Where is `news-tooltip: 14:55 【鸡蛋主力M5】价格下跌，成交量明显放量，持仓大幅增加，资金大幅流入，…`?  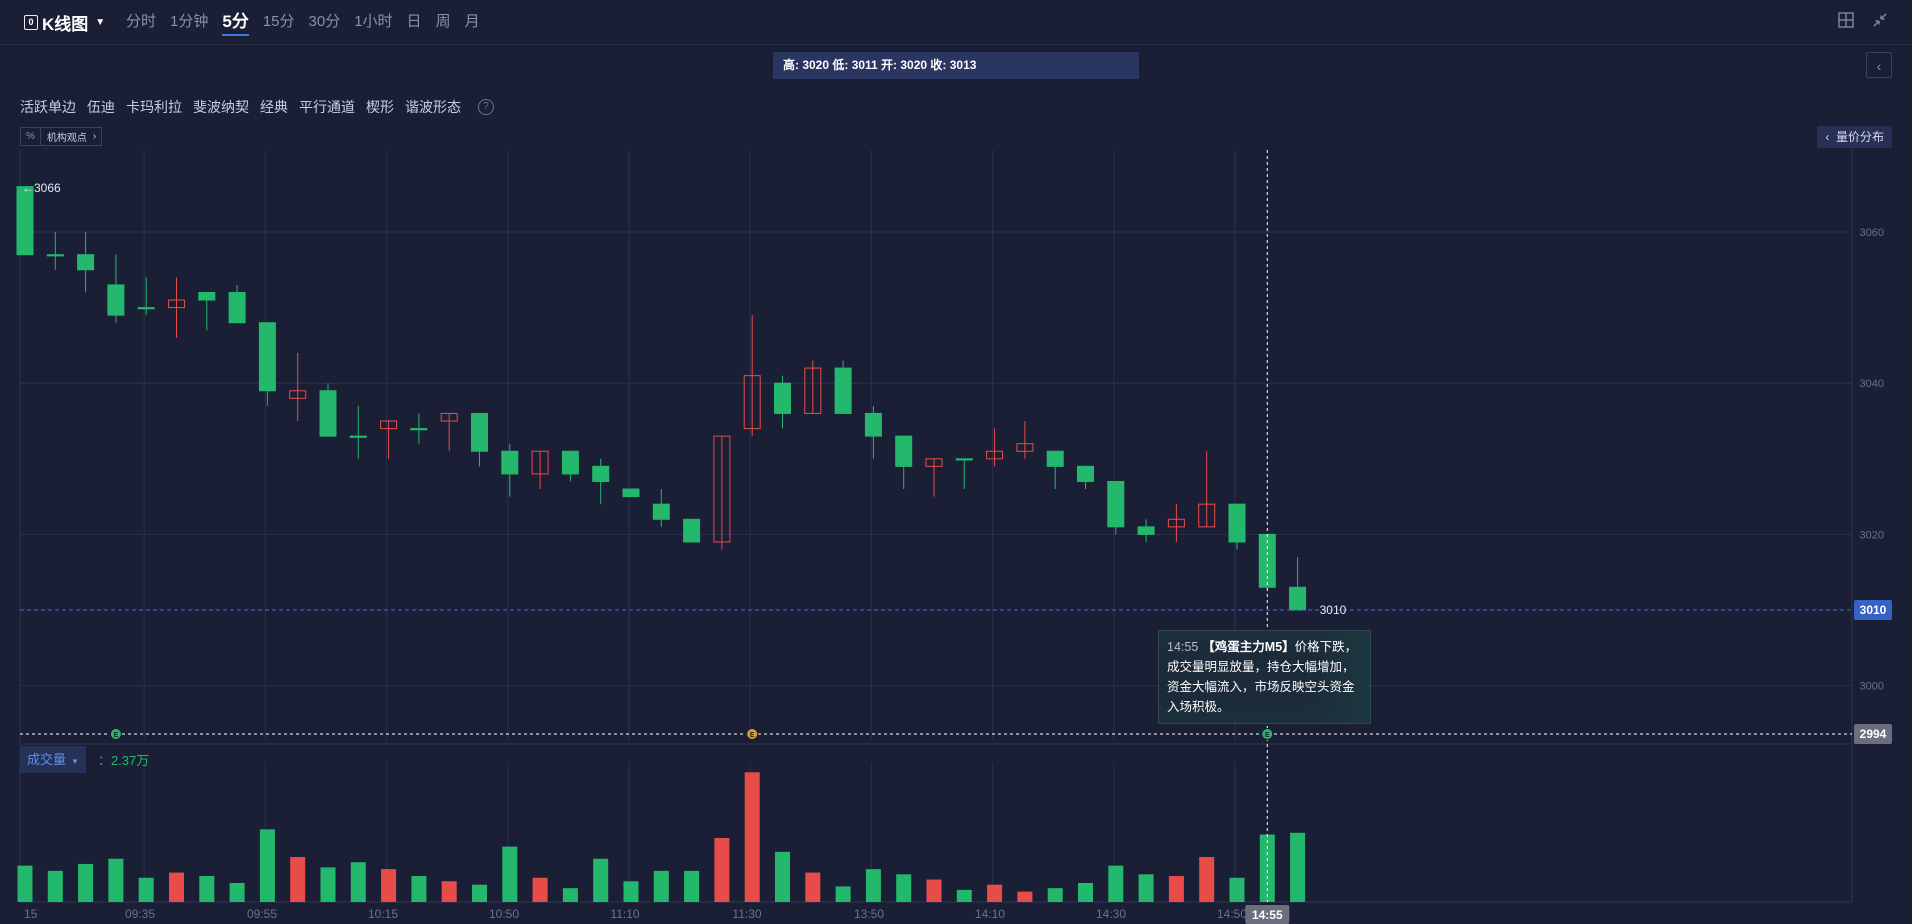 news-tooltip: 14:55 【鸡蛋主力M5】价格下跌，成交量明显放量，持仓大幅增加，资金大幅流入，… is located at coordinates (1264, 677).